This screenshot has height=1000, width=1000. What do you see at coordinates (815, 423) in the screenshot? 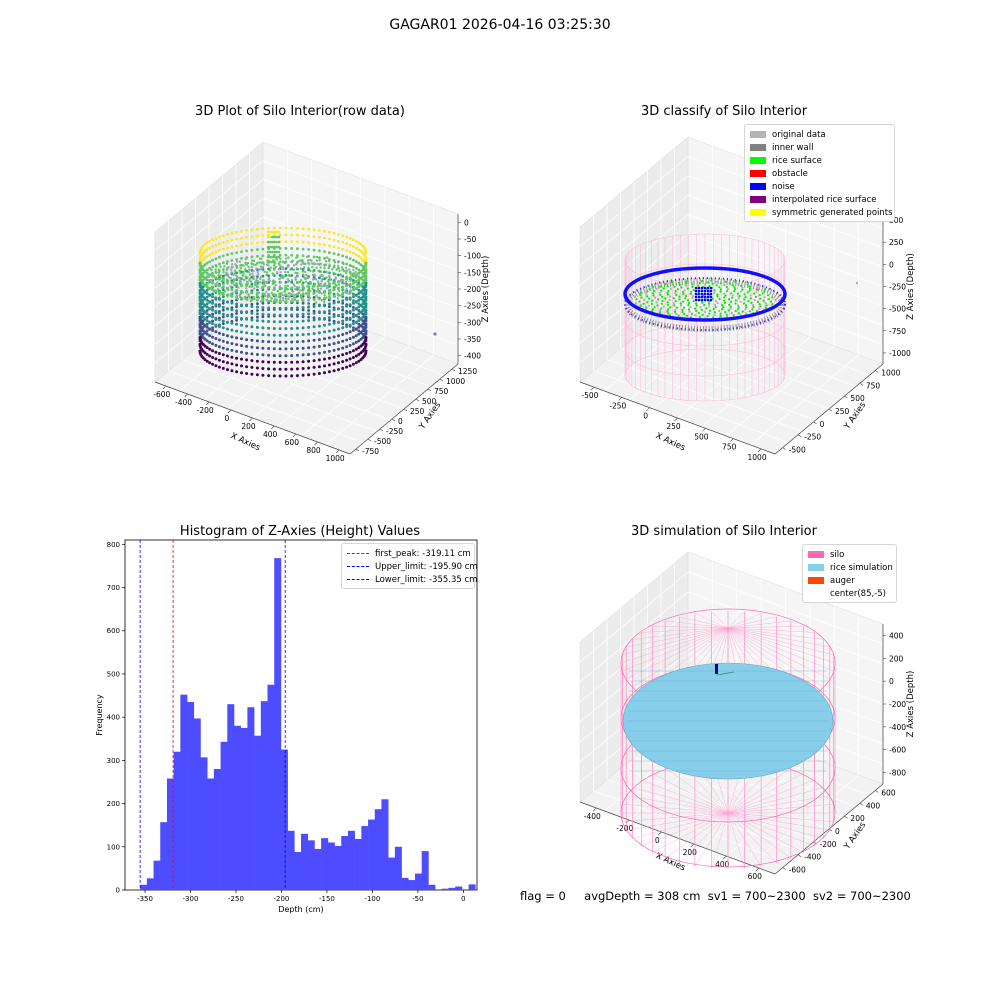
I see `y-tick` at bounding box center [815, 423].